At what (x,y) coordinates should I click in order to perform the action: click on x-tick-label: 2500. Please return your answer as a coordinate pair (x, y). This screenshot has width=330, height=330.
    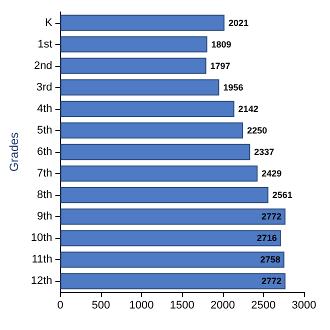
    Looking at the image, I should click on (263, 306).